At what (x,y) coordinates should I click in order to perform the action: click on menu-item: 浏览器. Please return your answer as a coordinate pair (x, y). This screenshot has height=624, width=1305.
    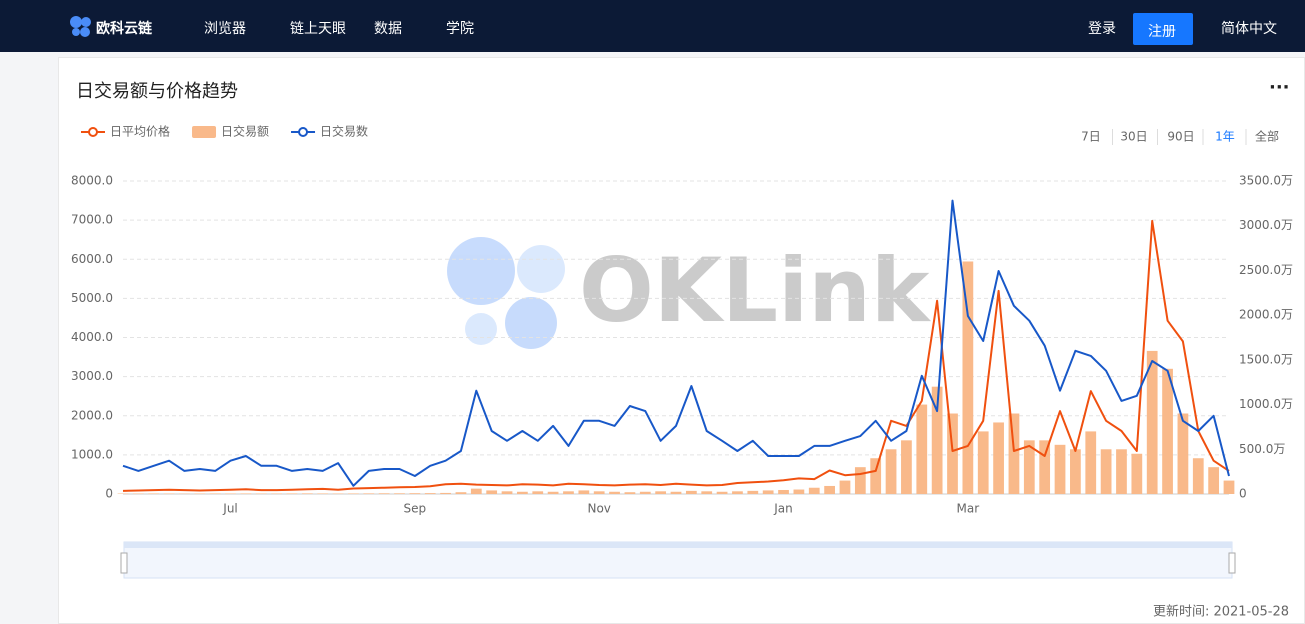
    Looking at the image, I should click on (225, 29).